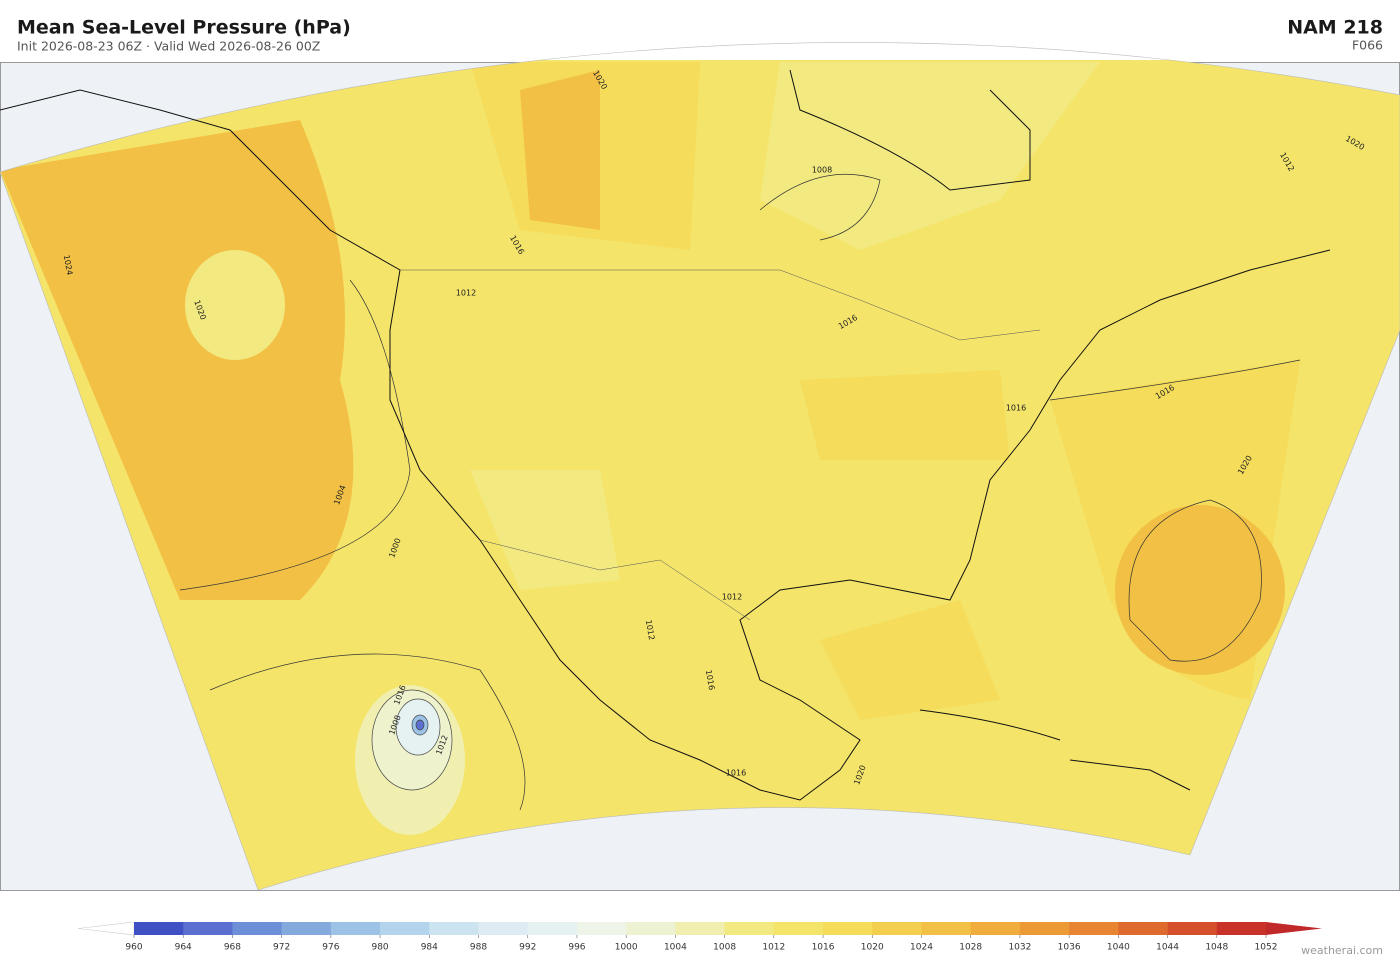  Describe the element at coordinates (921, 948) in the screenshot. I see `colorbar-tick-label: 1024` at that location.